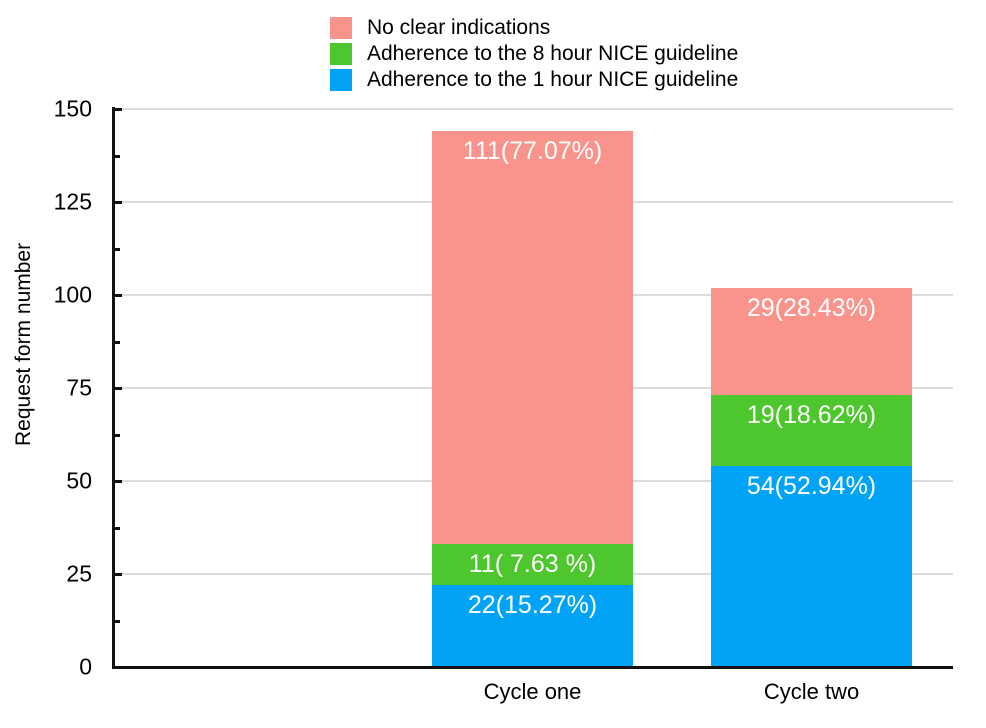 This screenshot has width=986, height=728. Describe the element at coordinates (532, 691) in the screenshot. I see `x-tick-label: Cycle one` at that location.